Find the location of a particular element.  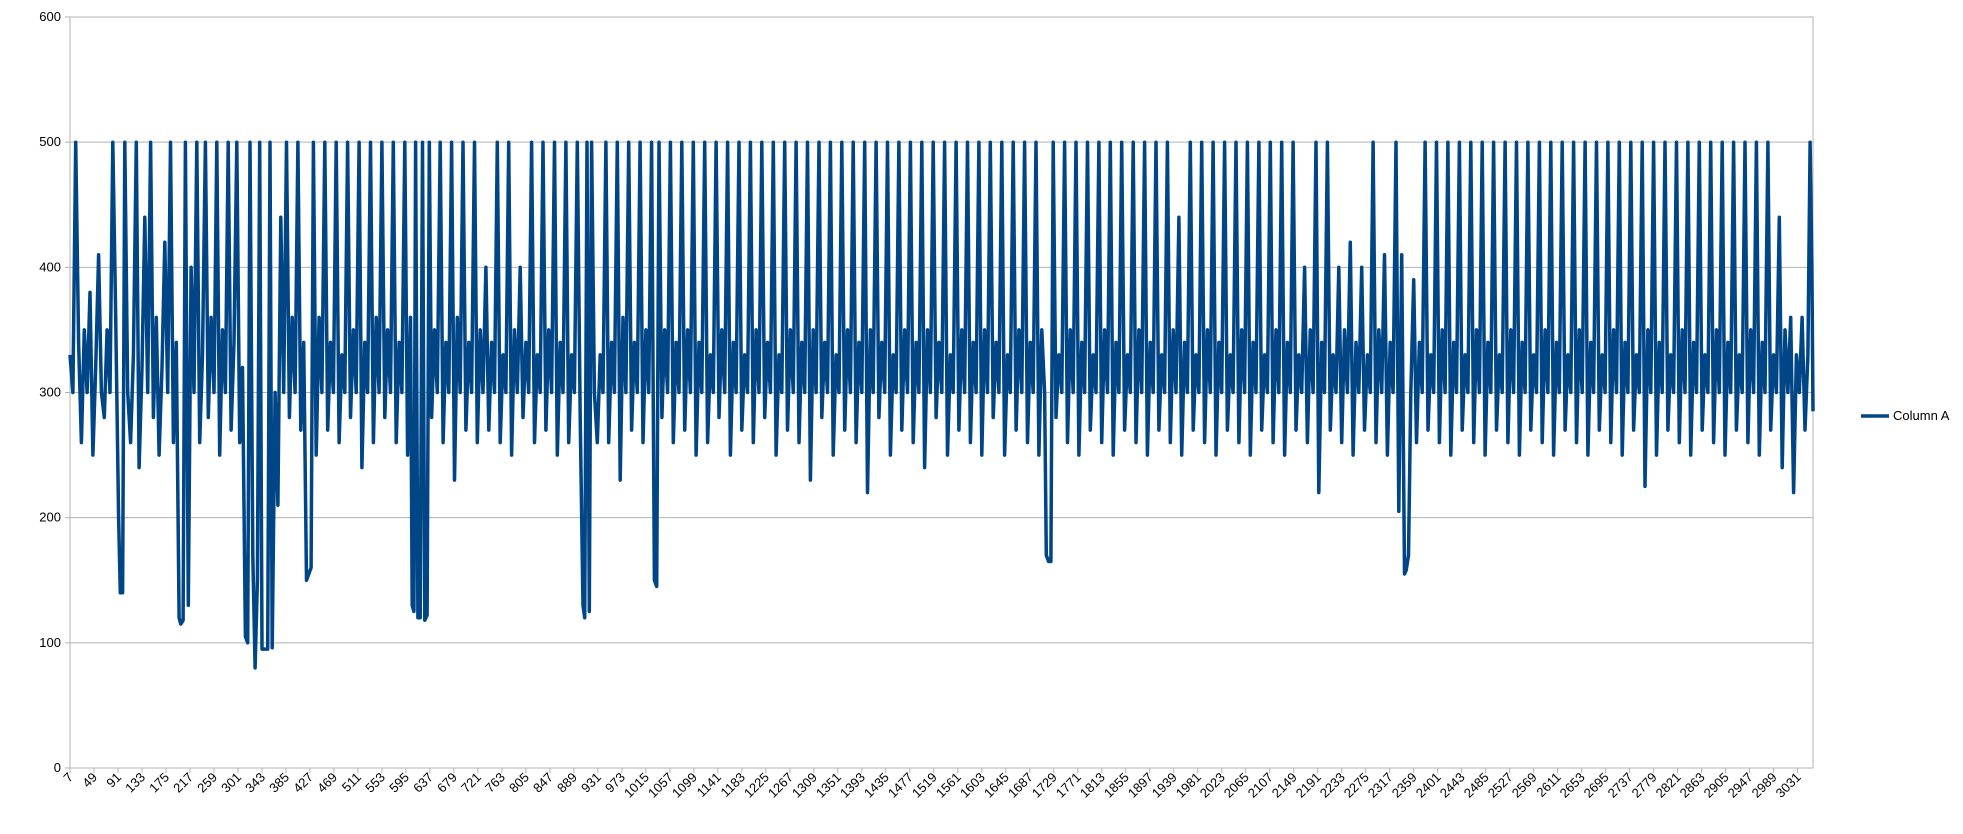

x-tick-label: 2023 is located at coordinates (1212, 785).